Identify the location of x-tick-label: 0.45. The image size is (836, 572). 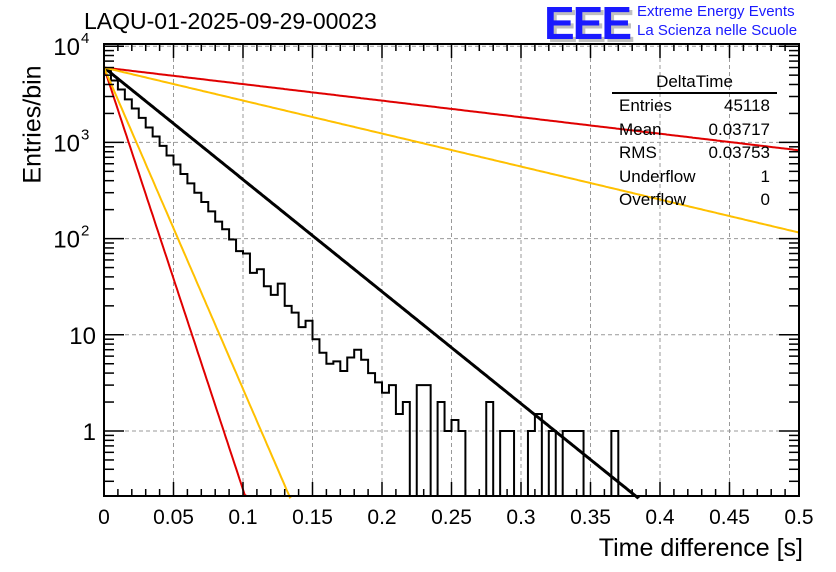
(729, 517).